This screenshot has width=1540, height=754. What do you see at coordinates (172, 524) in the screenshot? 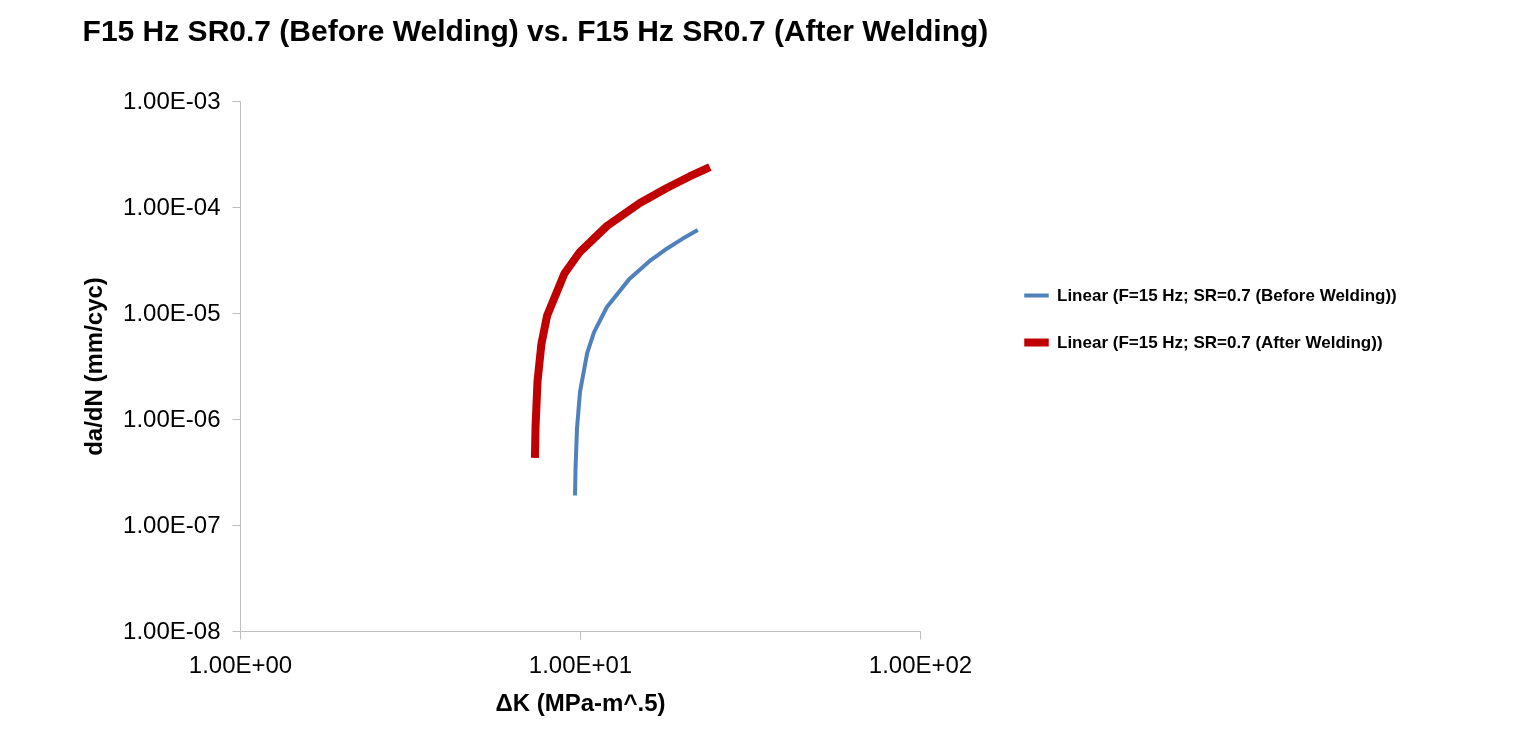
I see `y-tick-label: 1.00E-07` at bounding box center [172, 524].